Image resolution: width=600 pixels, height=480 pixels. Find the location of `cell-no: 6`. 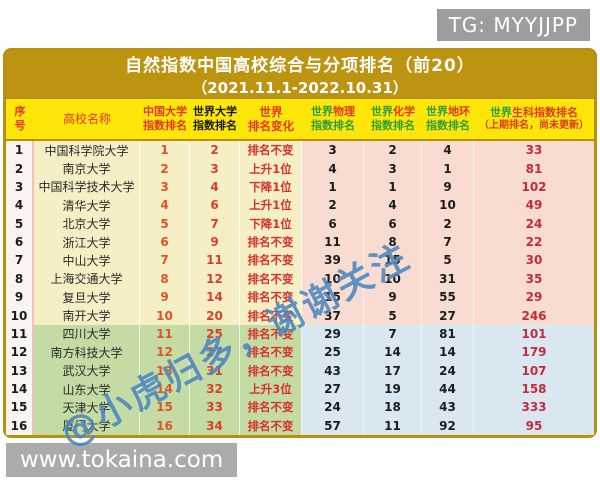

cell-no: 6 is located at coordinates (20, 242).